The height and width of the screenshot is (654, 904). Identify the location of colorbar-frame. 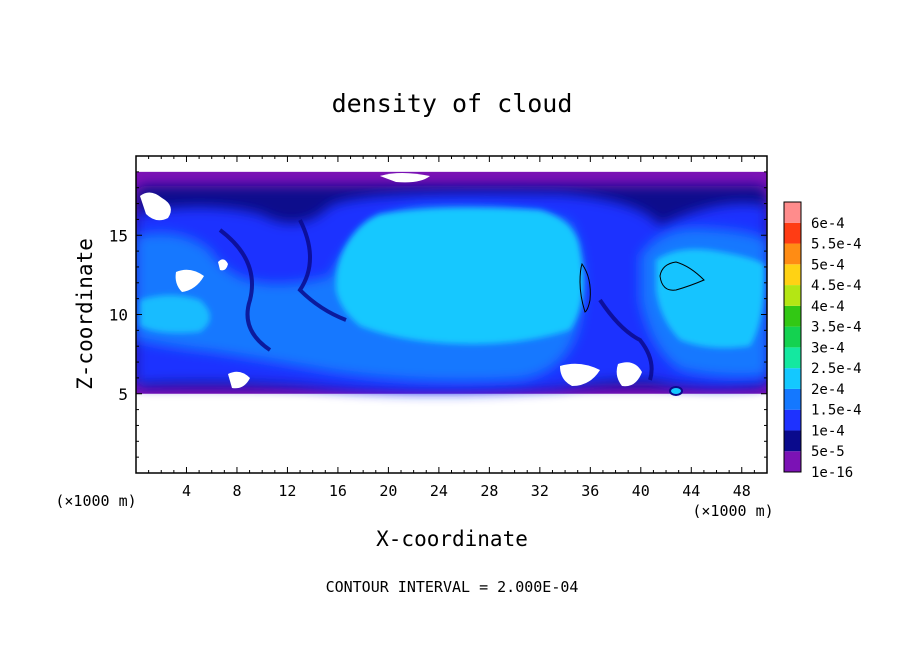
(792, 337).